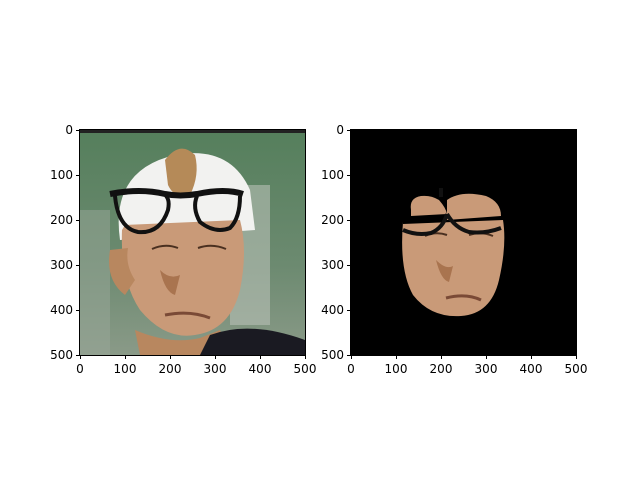 This screenshot has height=480, width=640. I want to click on top-border-band, so click(192, 131).